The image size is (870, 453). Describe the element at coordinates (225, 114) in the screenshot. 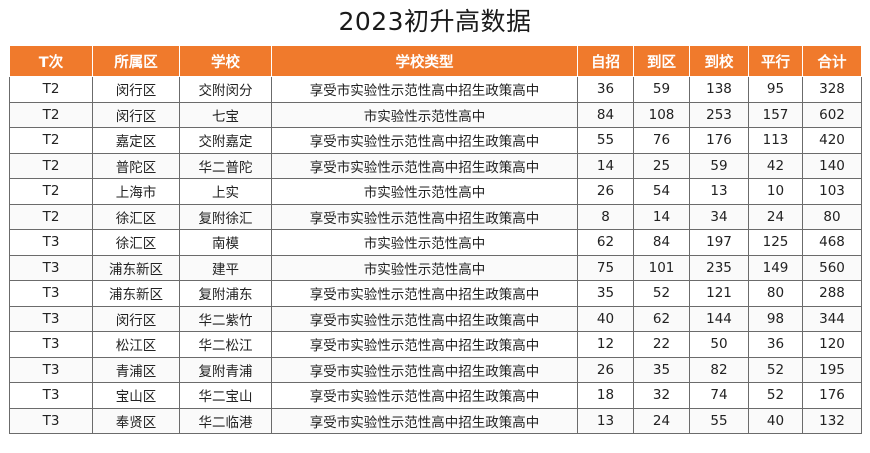

I see `school-cell: 七宝` at that location.